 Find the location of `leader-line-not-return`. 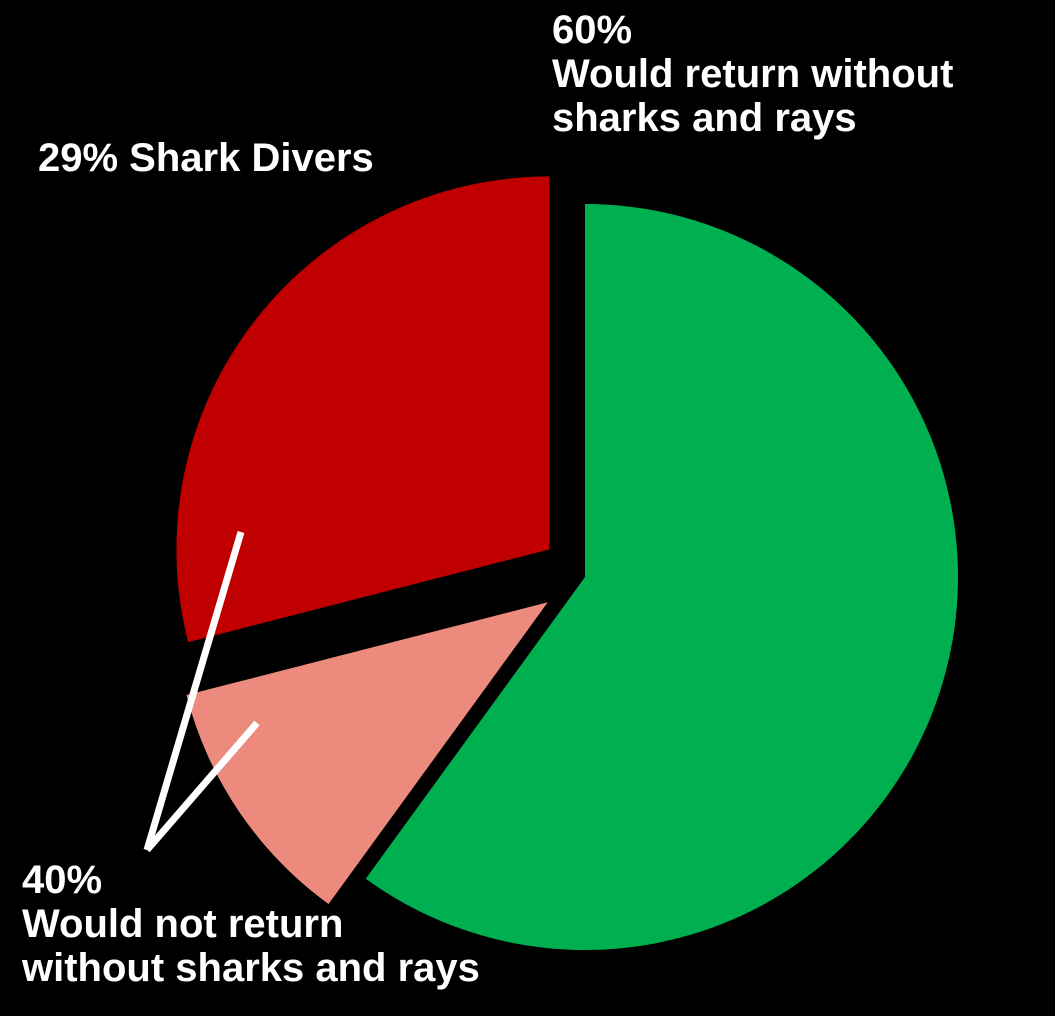

leader-line-not-return is located at coordinates (202, 786).